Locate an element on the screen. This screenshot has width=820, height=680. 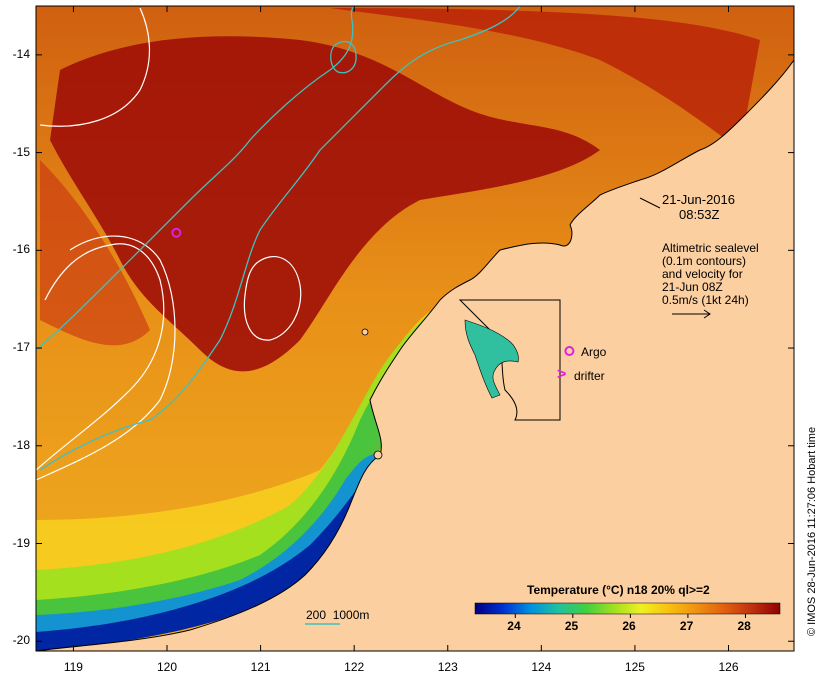
y-tick-label: -15 is located at coordinates (21, 151).